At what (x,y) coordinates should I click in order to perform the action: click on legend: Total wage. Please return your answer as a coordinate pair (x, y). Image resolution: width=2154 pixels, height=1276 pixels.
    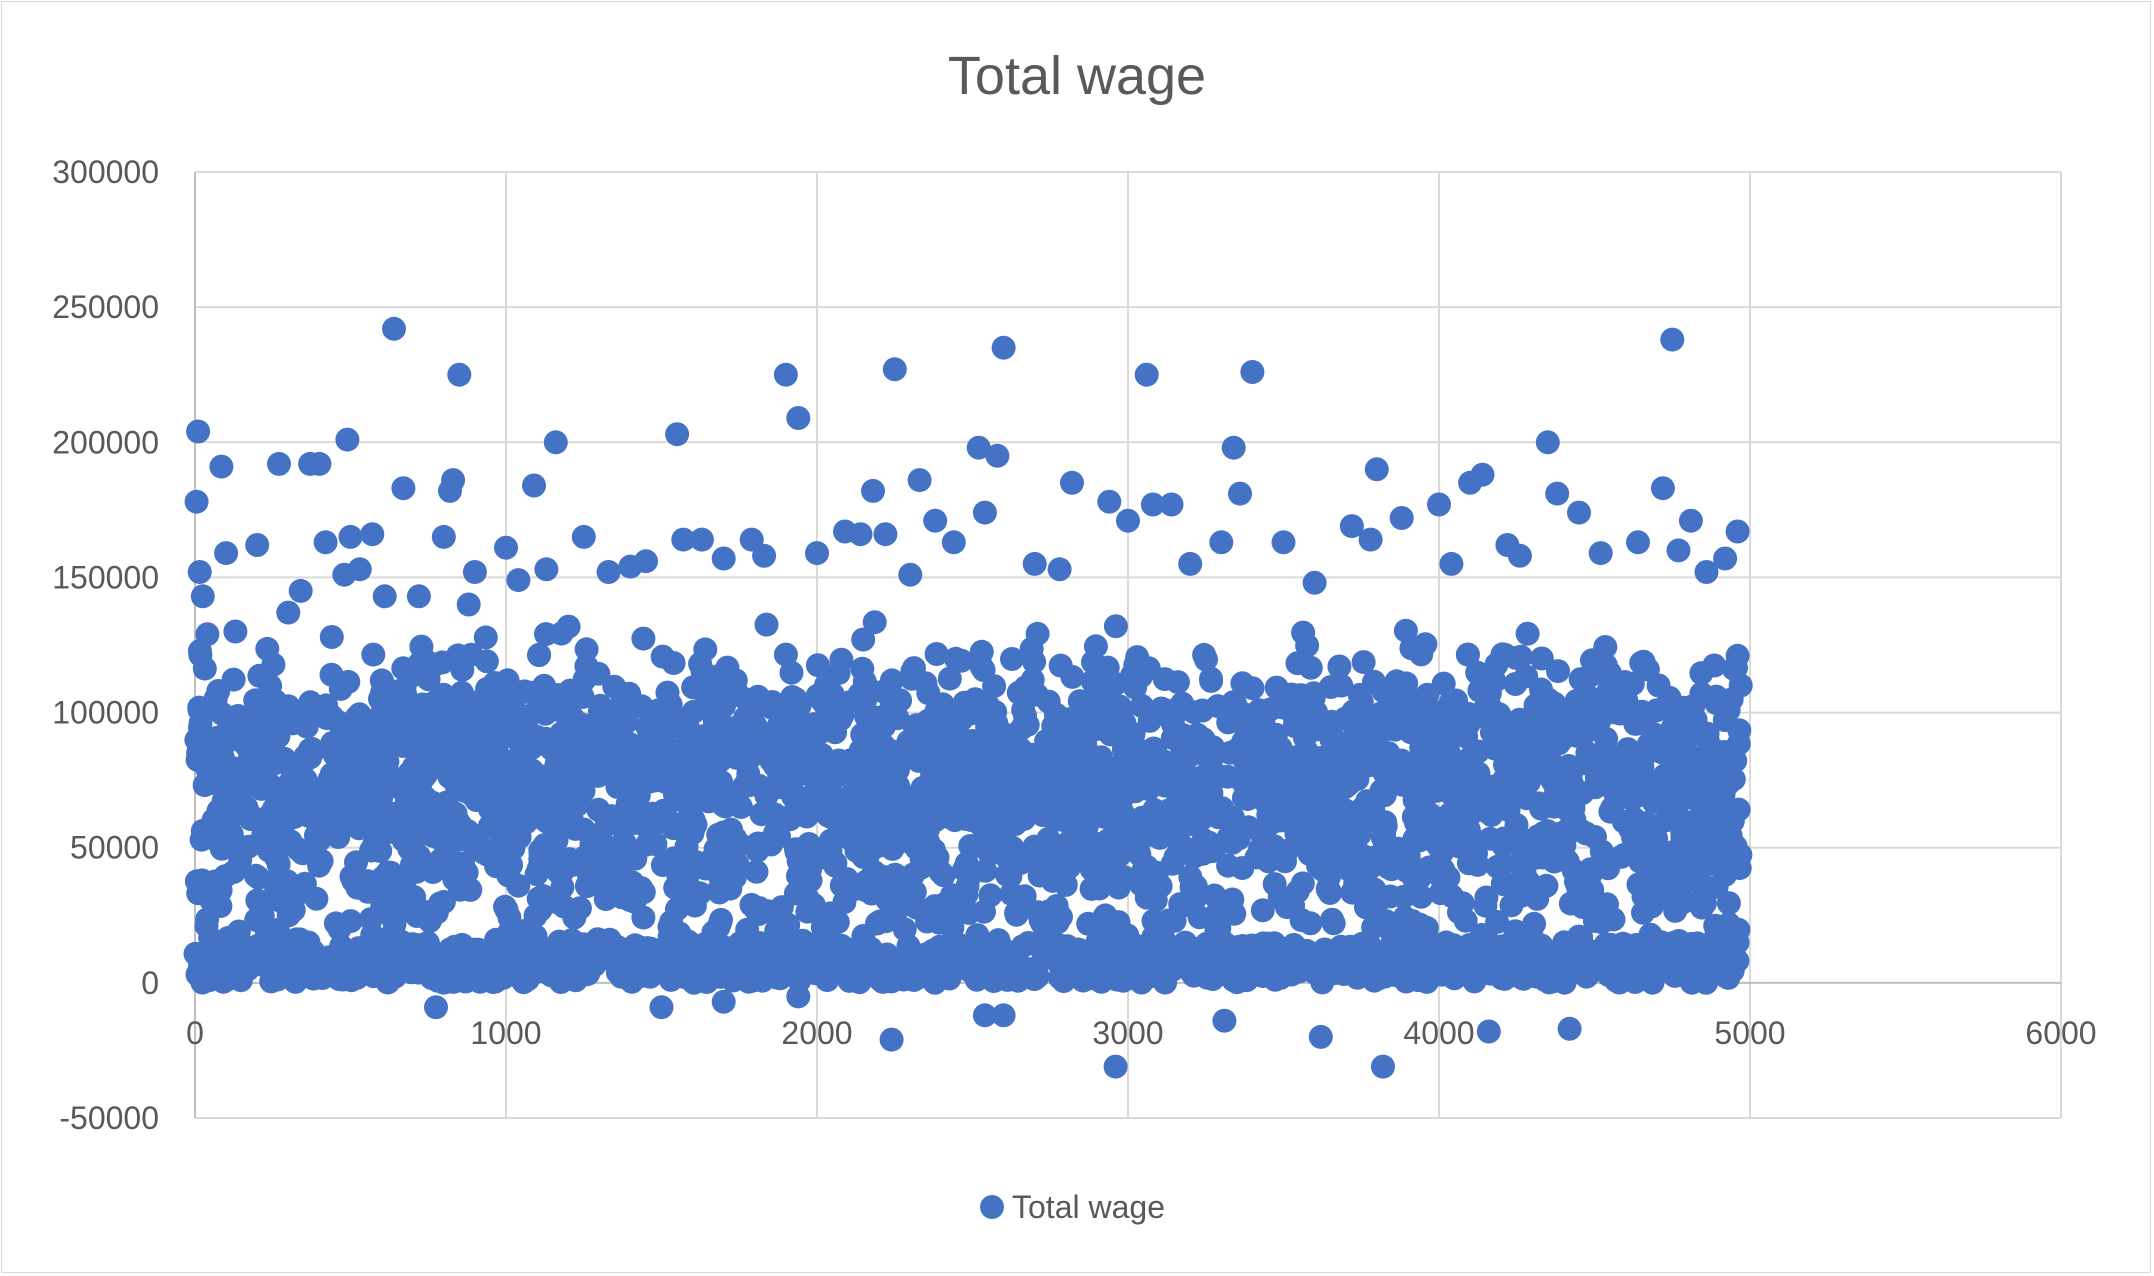
    Looking at the image, I should click on (1072, 1207).